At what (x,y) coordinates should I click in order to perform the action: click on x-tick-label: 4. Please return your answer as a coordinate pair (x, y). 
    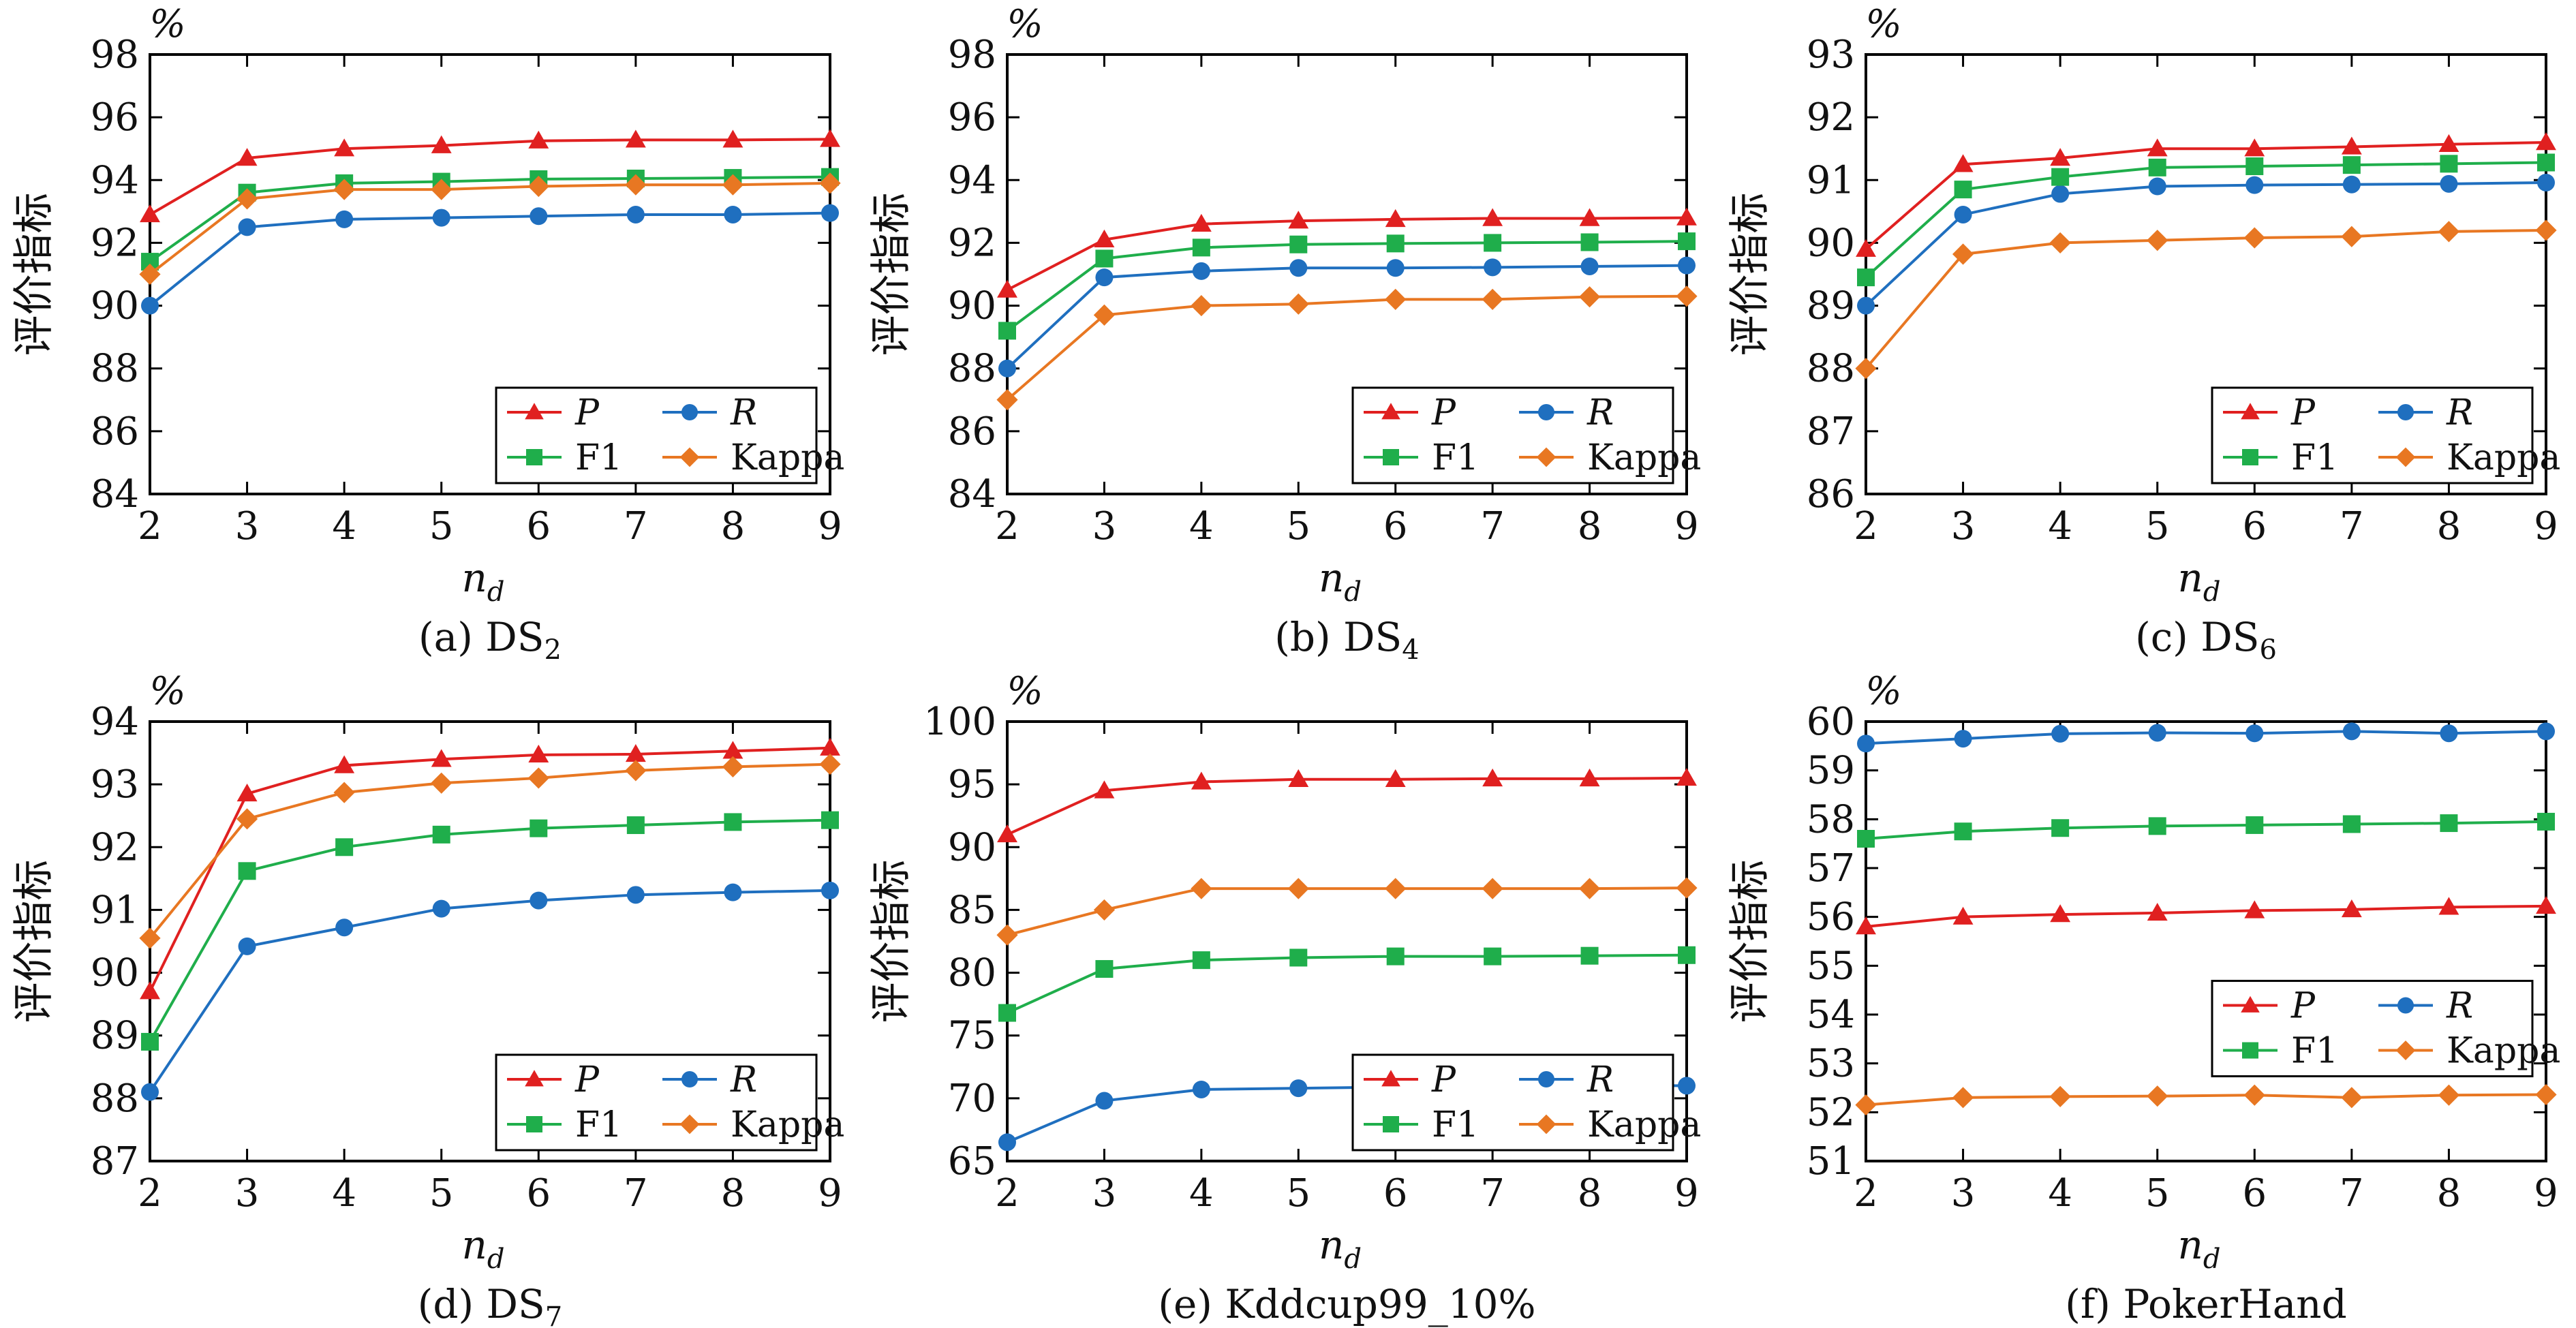
    Looking at the image, I should click on (2060, 526).